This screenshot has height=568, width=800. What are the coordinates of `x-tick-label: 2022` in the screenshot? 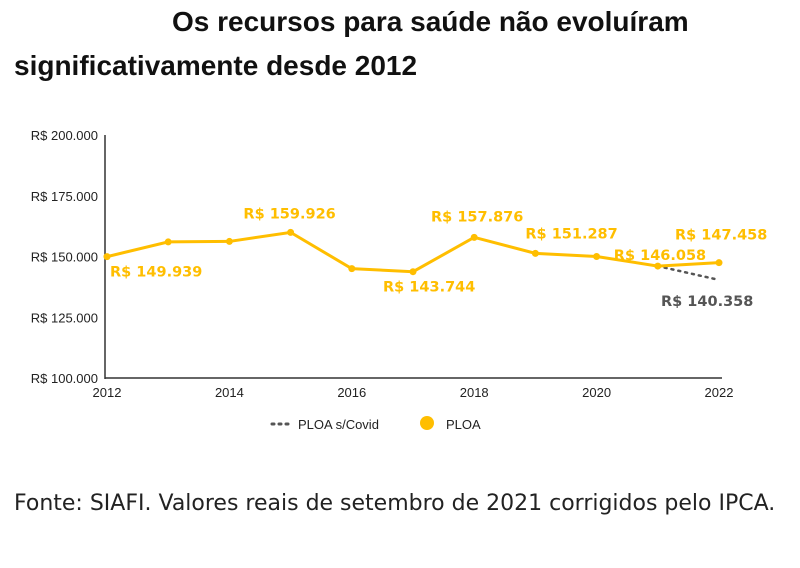 It's located at (719, 392).